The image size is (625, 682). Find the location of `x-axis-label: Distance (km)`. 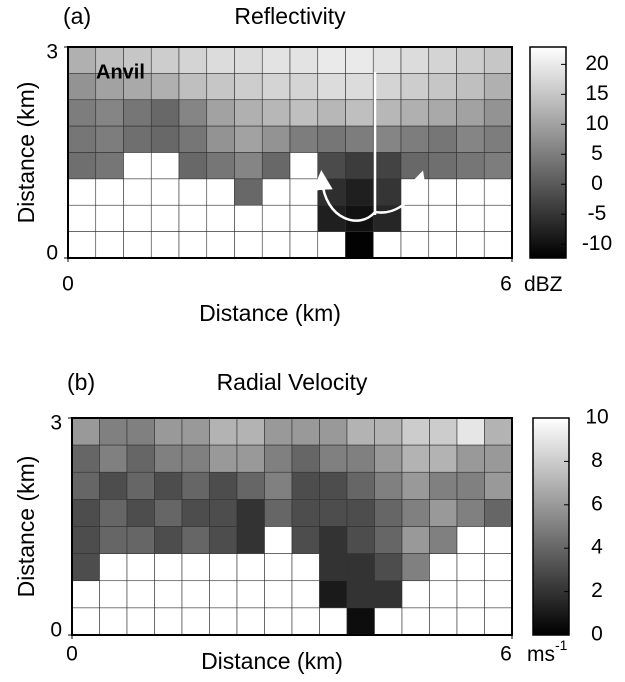

x-axis-label: Distance (km) is located at coordinates (272, 661).